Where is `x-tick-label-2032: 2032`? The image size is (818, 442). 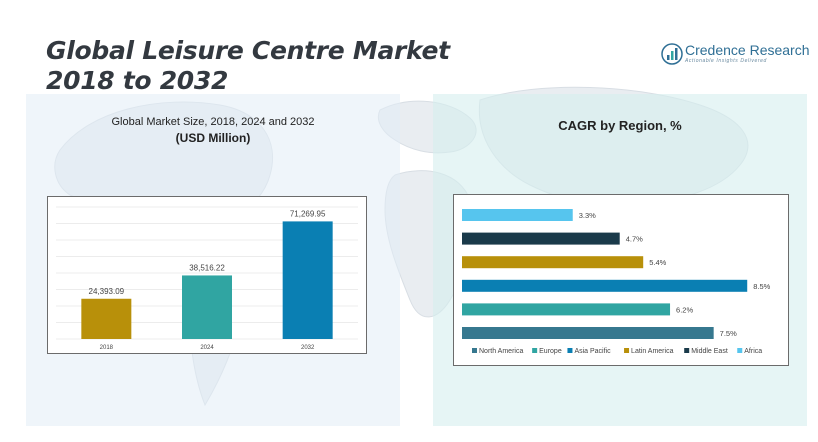 x-tick-label-2032: 2032 is located at coordinates (308, 348).